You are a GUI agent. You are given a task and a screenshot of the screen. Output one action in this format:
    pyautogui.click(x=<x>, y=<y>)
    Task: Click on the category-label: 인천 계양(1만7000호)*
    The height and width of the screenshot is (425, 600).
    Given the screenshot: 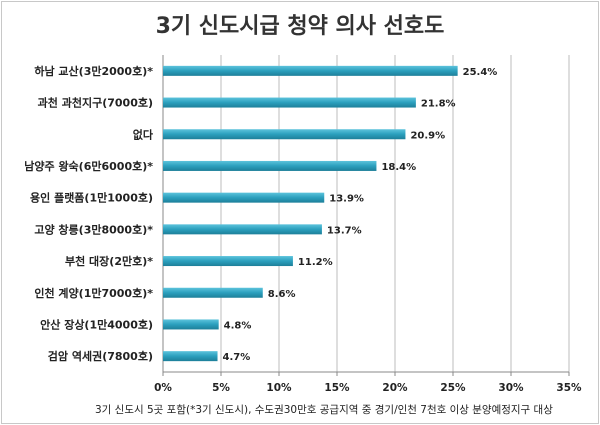 What is the action you would take?
    pyautogui.click(x=93, y=293)
    